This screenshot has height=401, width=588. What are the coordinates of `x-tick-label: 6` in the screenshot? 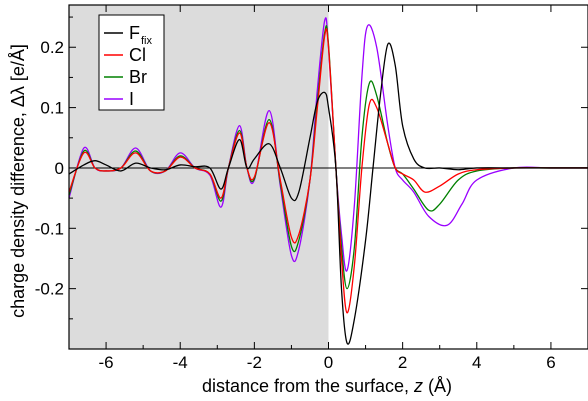 It's located at (550, 362).